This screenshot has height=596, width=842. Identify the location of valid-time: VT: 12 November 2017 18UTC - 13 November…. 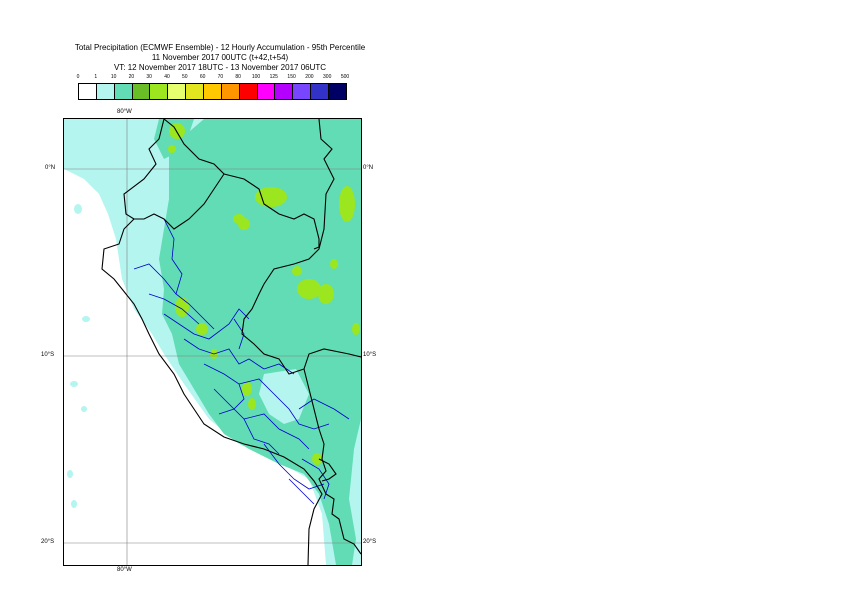
(220, 67).